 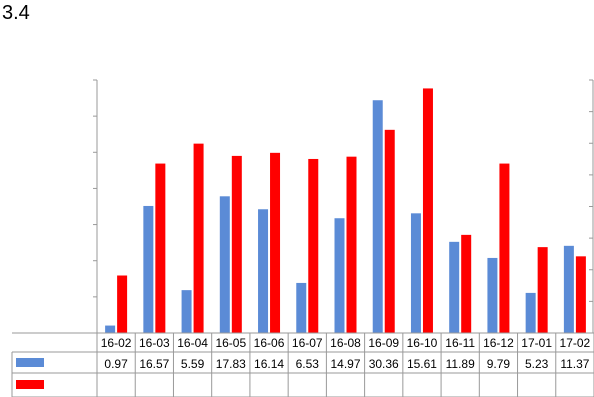 What do you see at coordinates (230, 343) in the screenshot?
I see `x-tick-label: 16-05` at bounding box center [230, 343].